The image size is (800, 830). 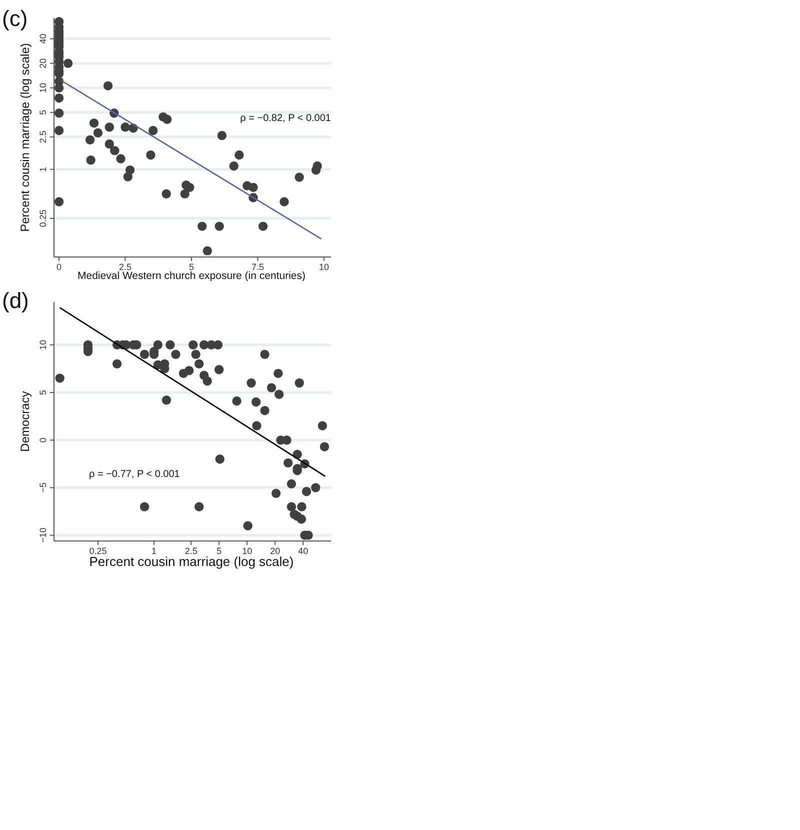 I want to click on y-tick-label: 20, so click(x=43, y=63).